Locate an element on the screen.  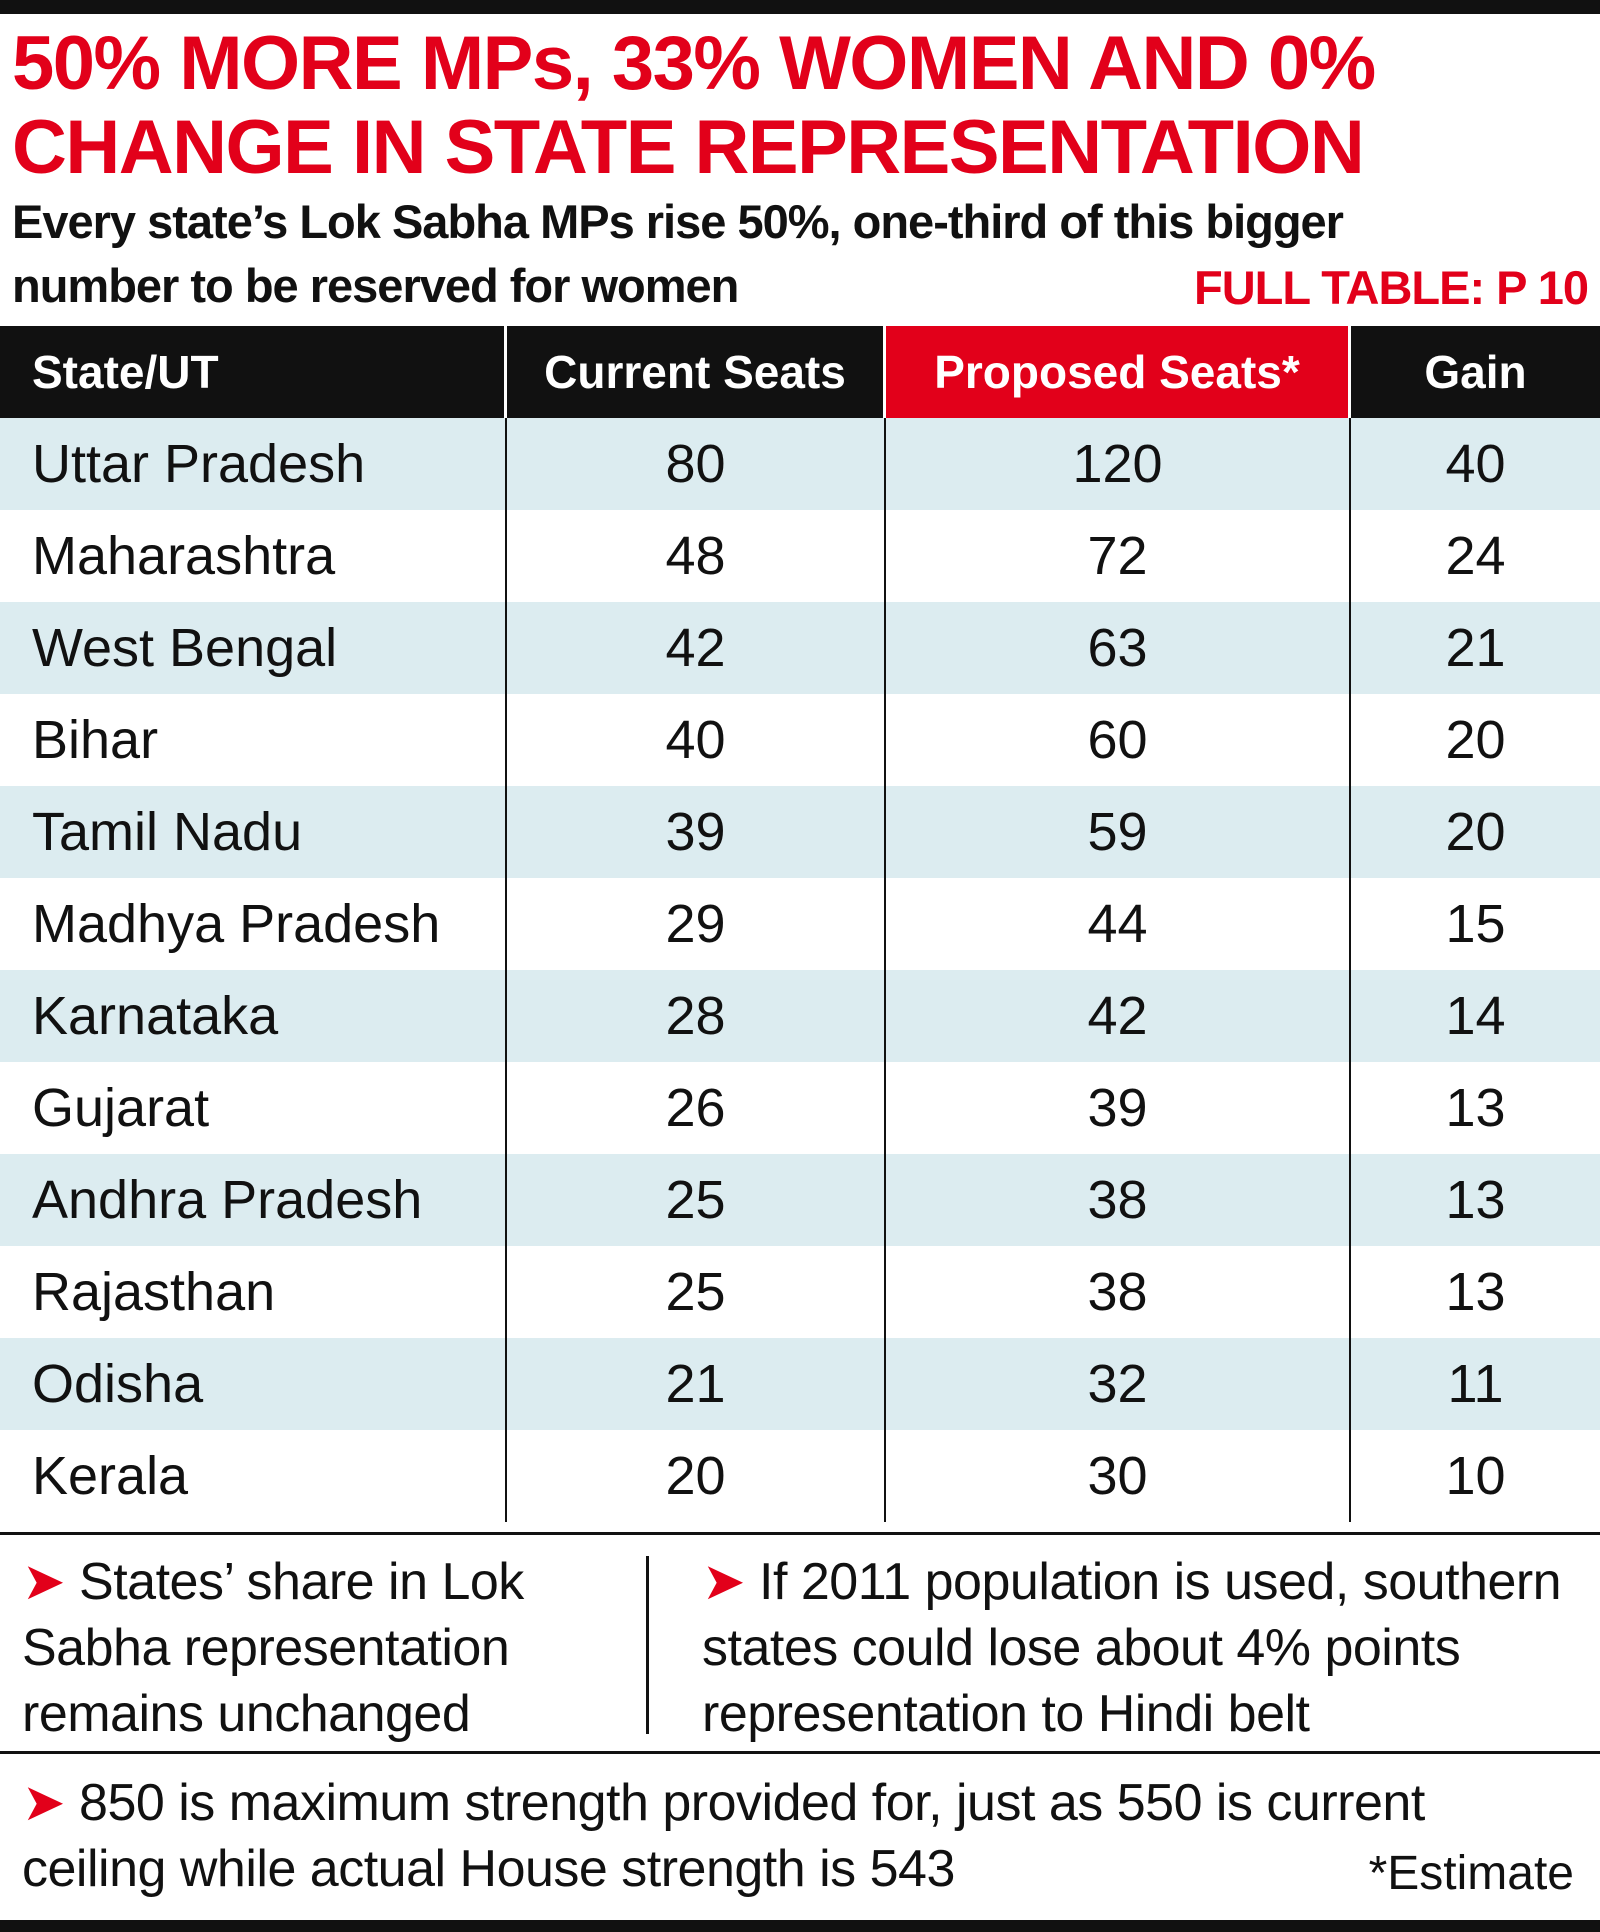
table-row: Kerala 20 30 10 is located at coordinates (800, 1476).